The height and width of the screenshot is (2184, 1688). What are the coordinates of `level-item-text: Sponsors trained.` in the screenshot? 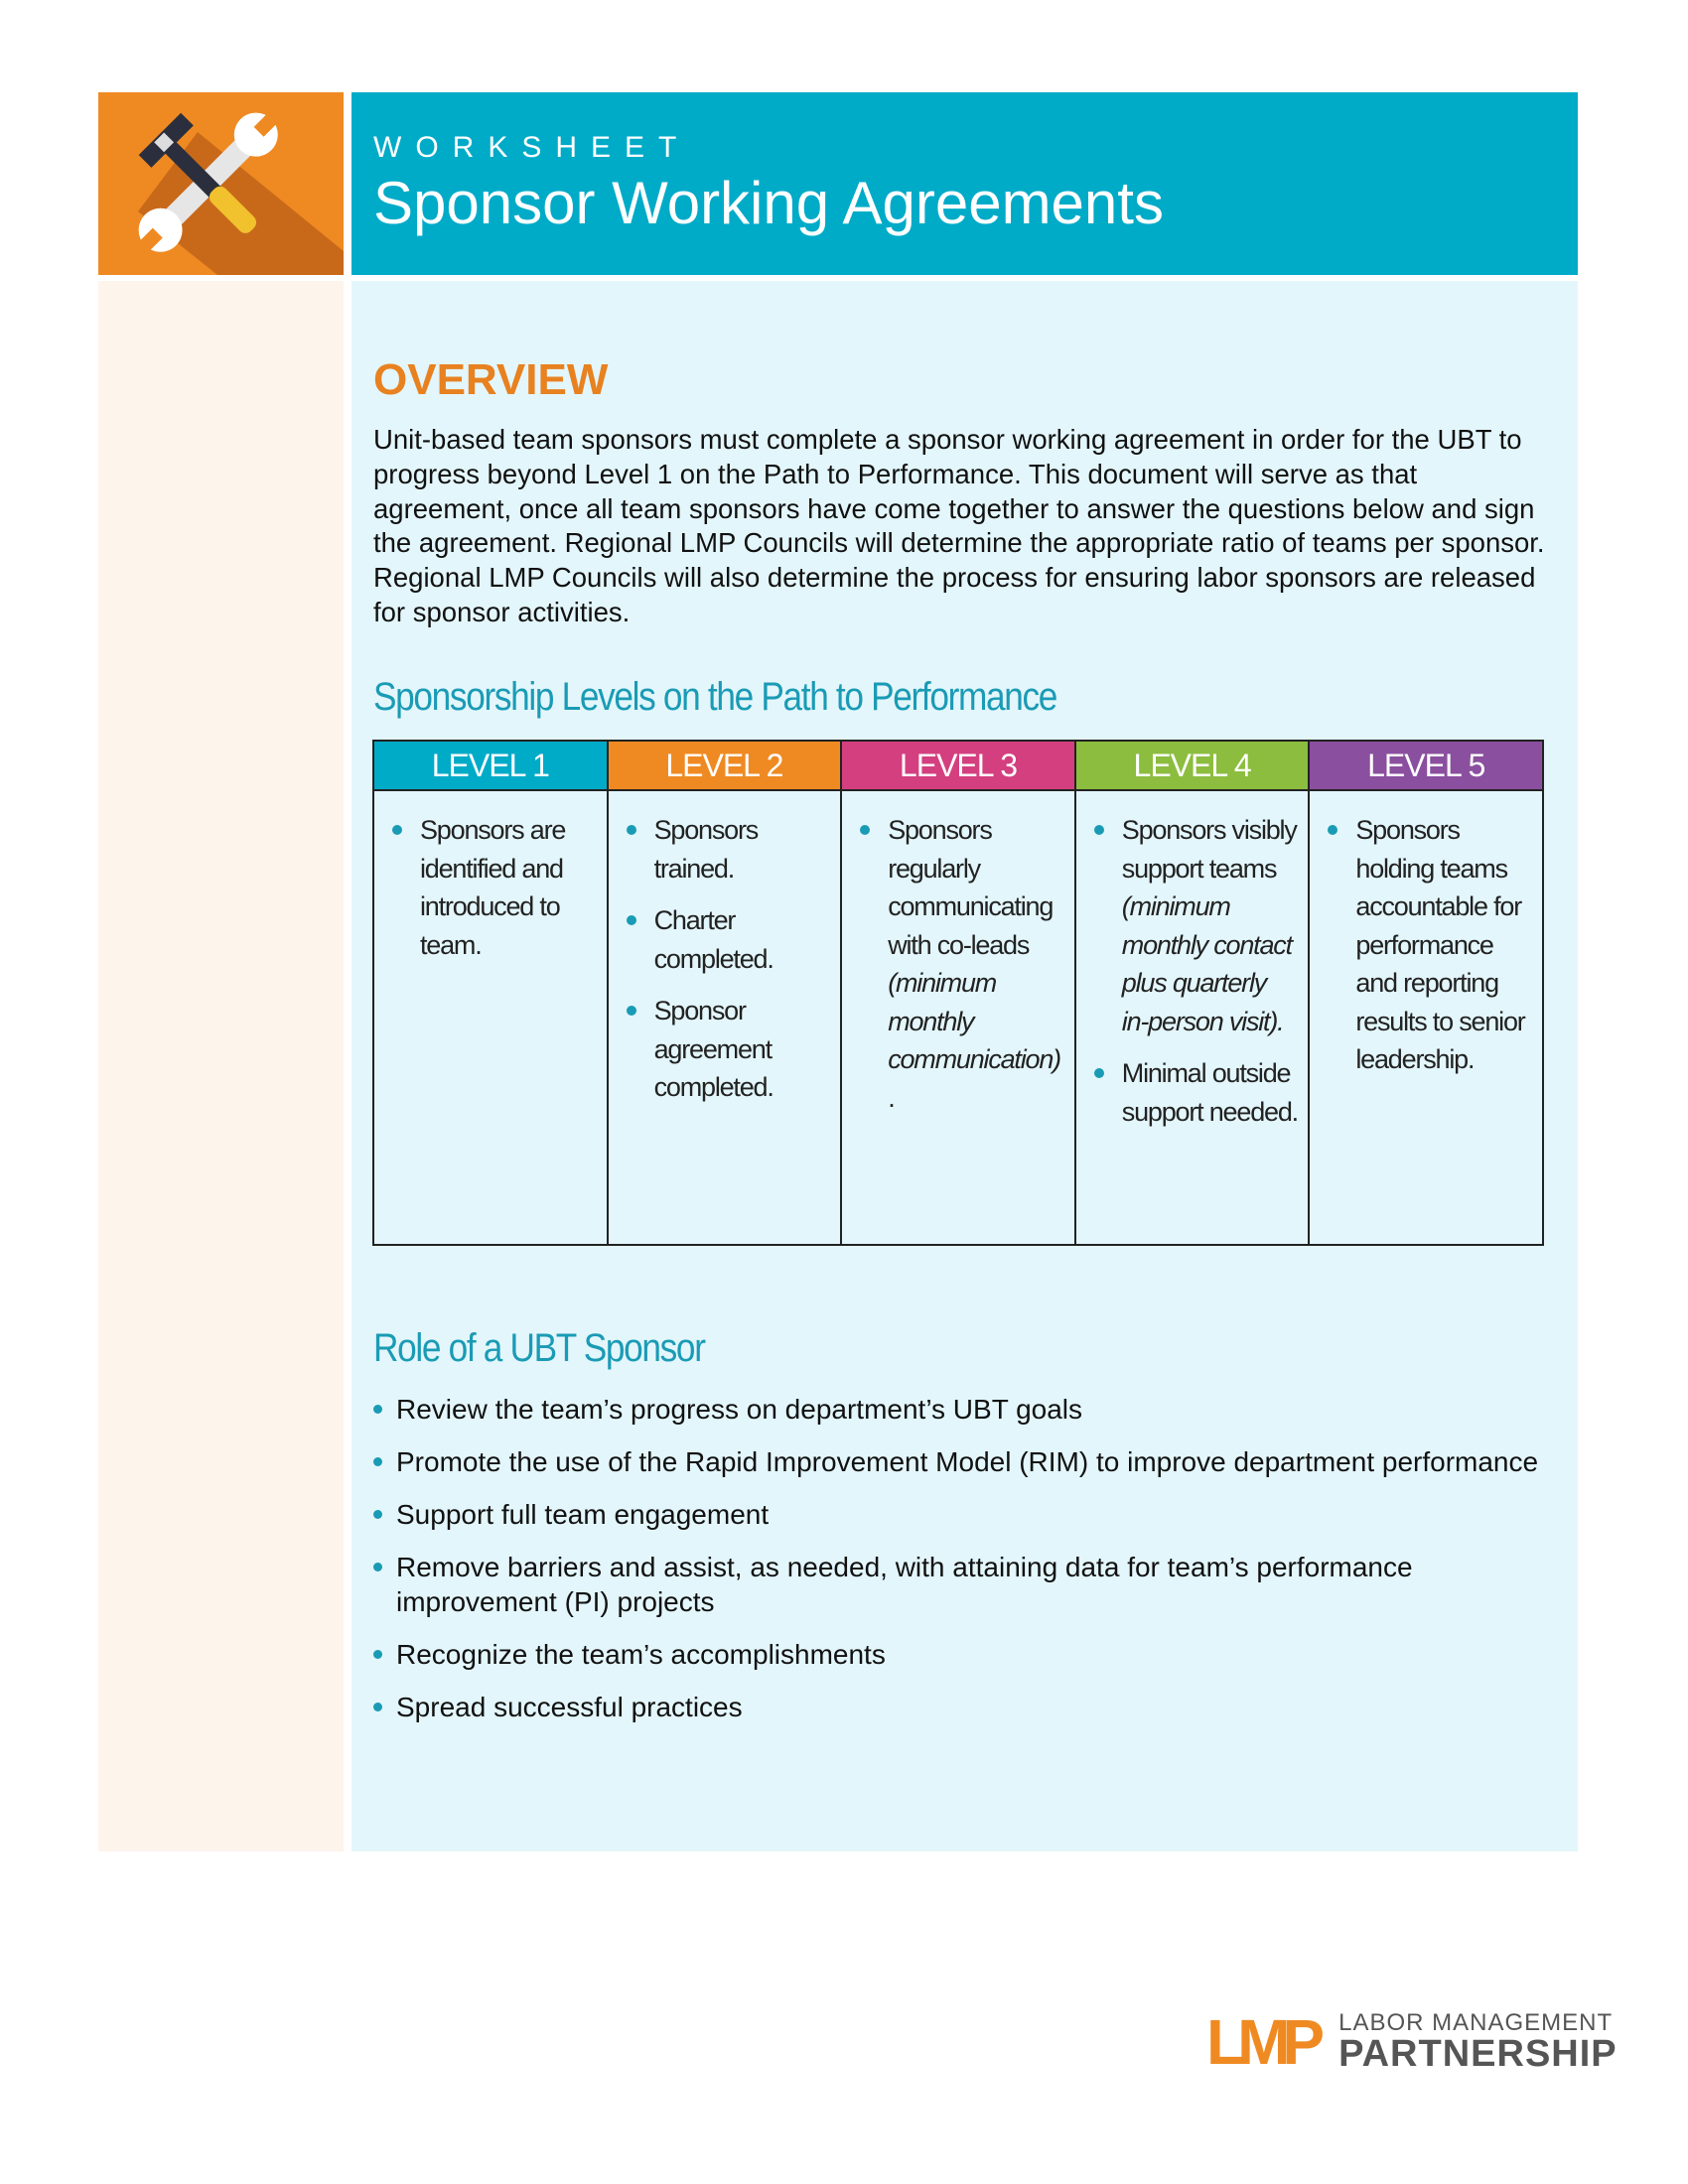 It's located at (706, 849).